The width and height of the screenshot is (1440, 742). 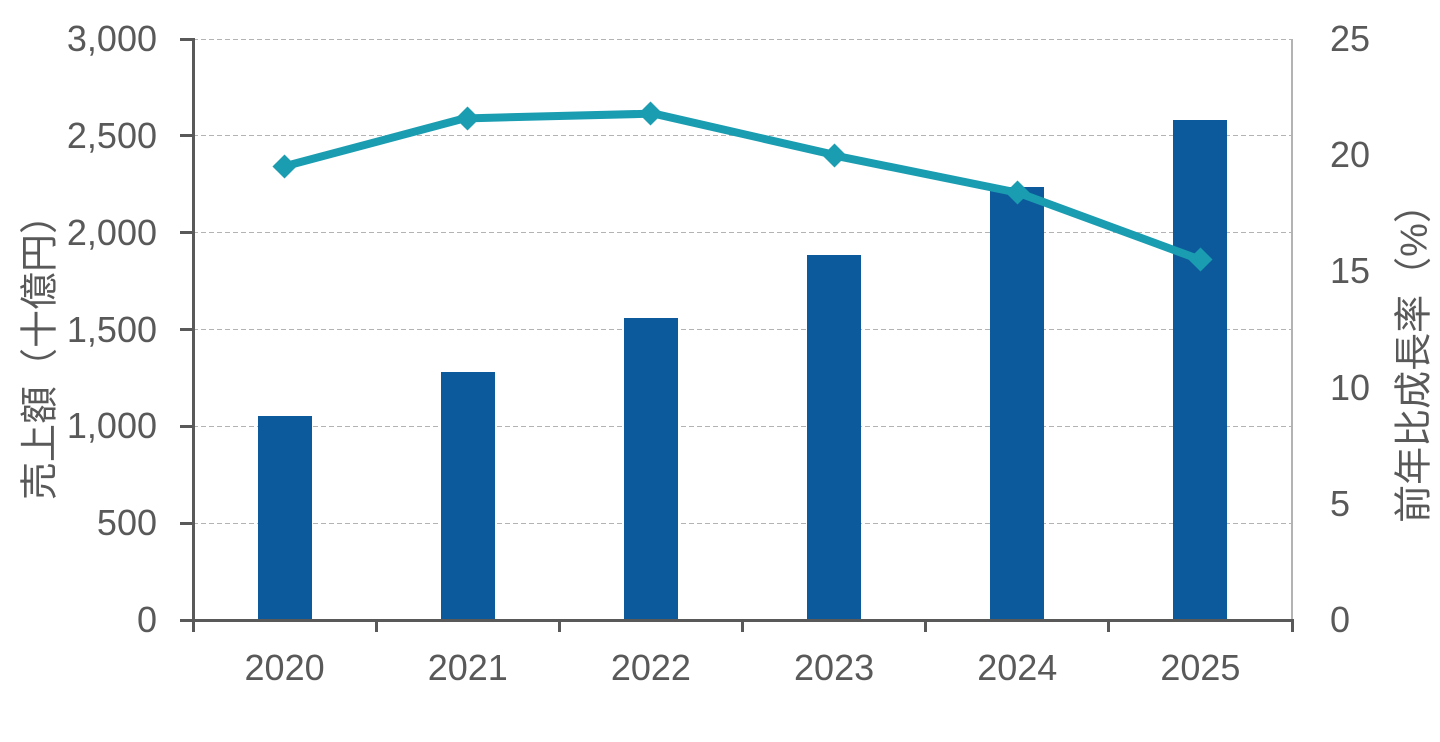 I want to click on bar-2020, so click(x=284, y=517).